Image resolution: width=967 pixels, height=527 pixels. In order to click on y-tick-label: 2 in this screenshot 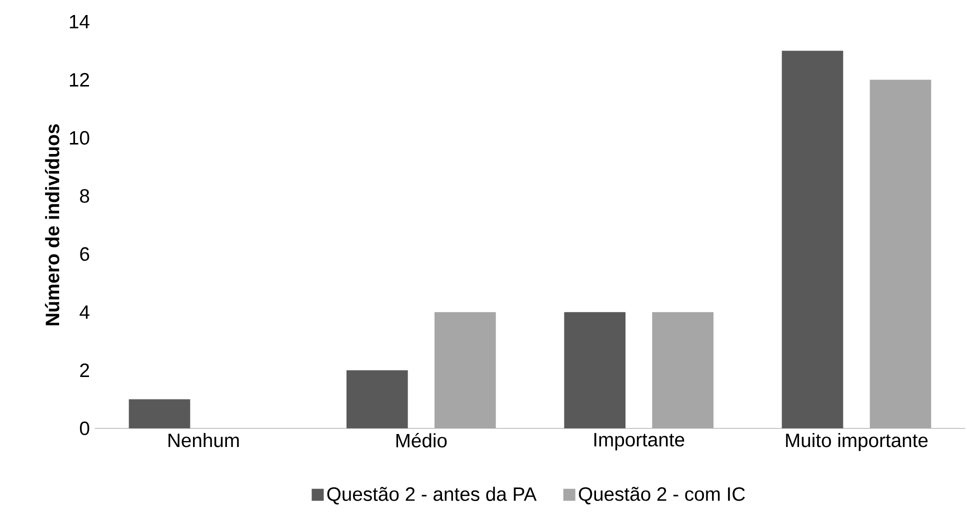, I will do `click(84, 370)`.